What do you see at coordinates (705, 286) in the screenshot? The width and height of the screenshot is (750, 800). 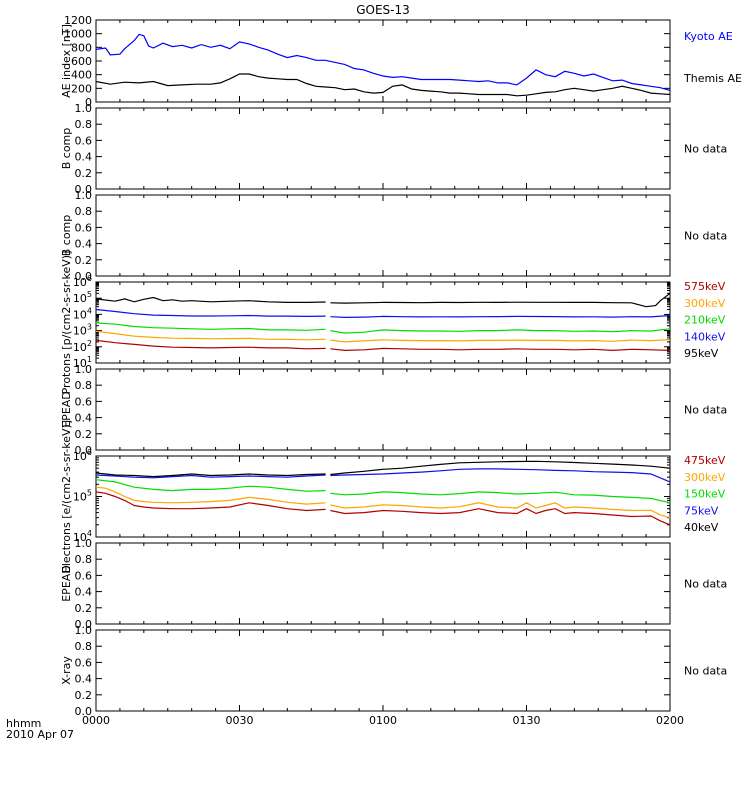 I see `legend-entry: 575keV` at bounding box center [705, 286].